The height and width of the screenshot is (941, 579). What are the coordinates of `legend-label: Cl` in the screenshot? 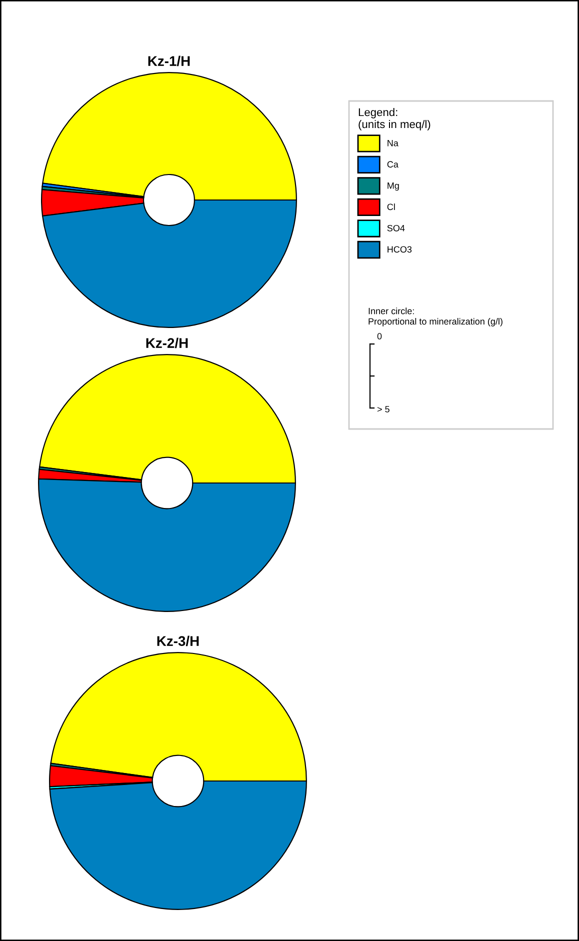 It's located at (391, 206).